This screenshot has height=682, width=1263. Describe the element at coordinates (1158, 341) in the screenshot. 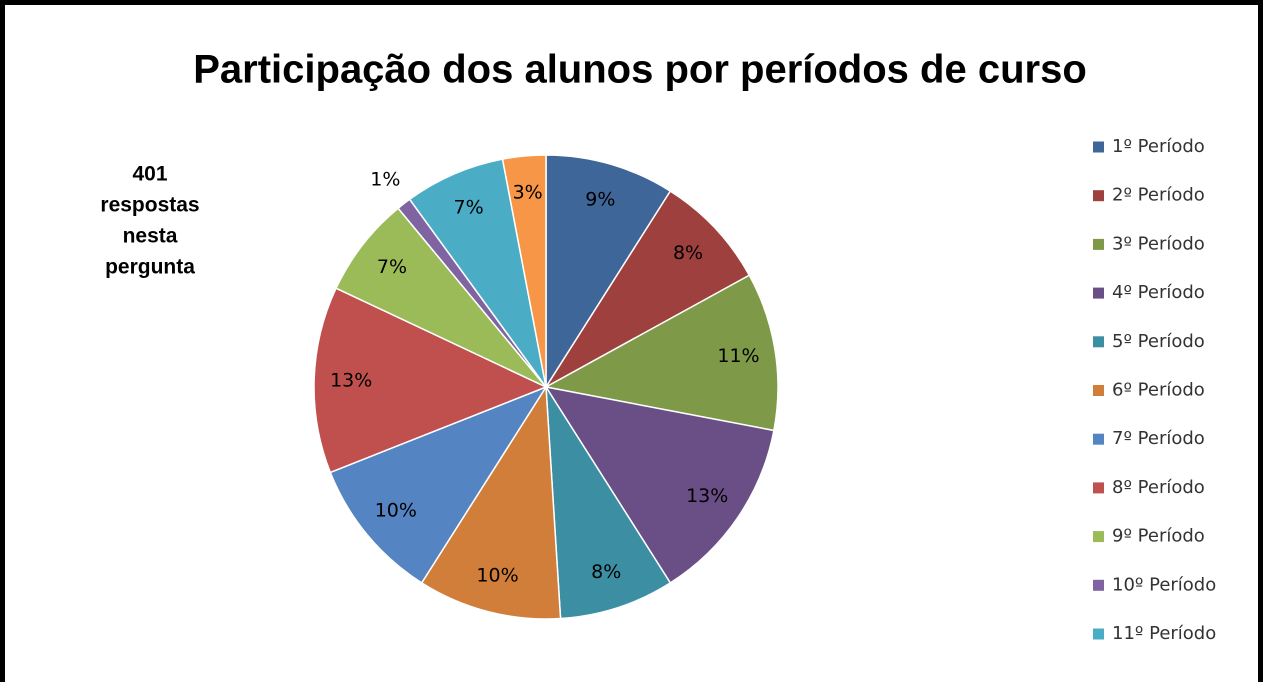

I see `legend-label: 5º Período` at that location.